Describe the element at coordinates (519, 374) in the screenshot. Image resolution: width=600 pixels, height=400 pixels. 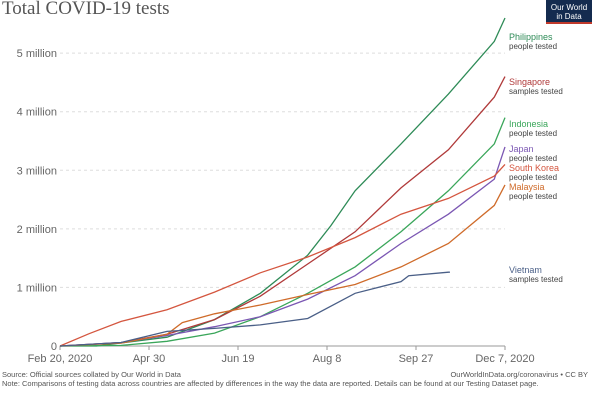
I see `credit-link: OurWorldInData.org/coronavirus • CC BY` at that location.